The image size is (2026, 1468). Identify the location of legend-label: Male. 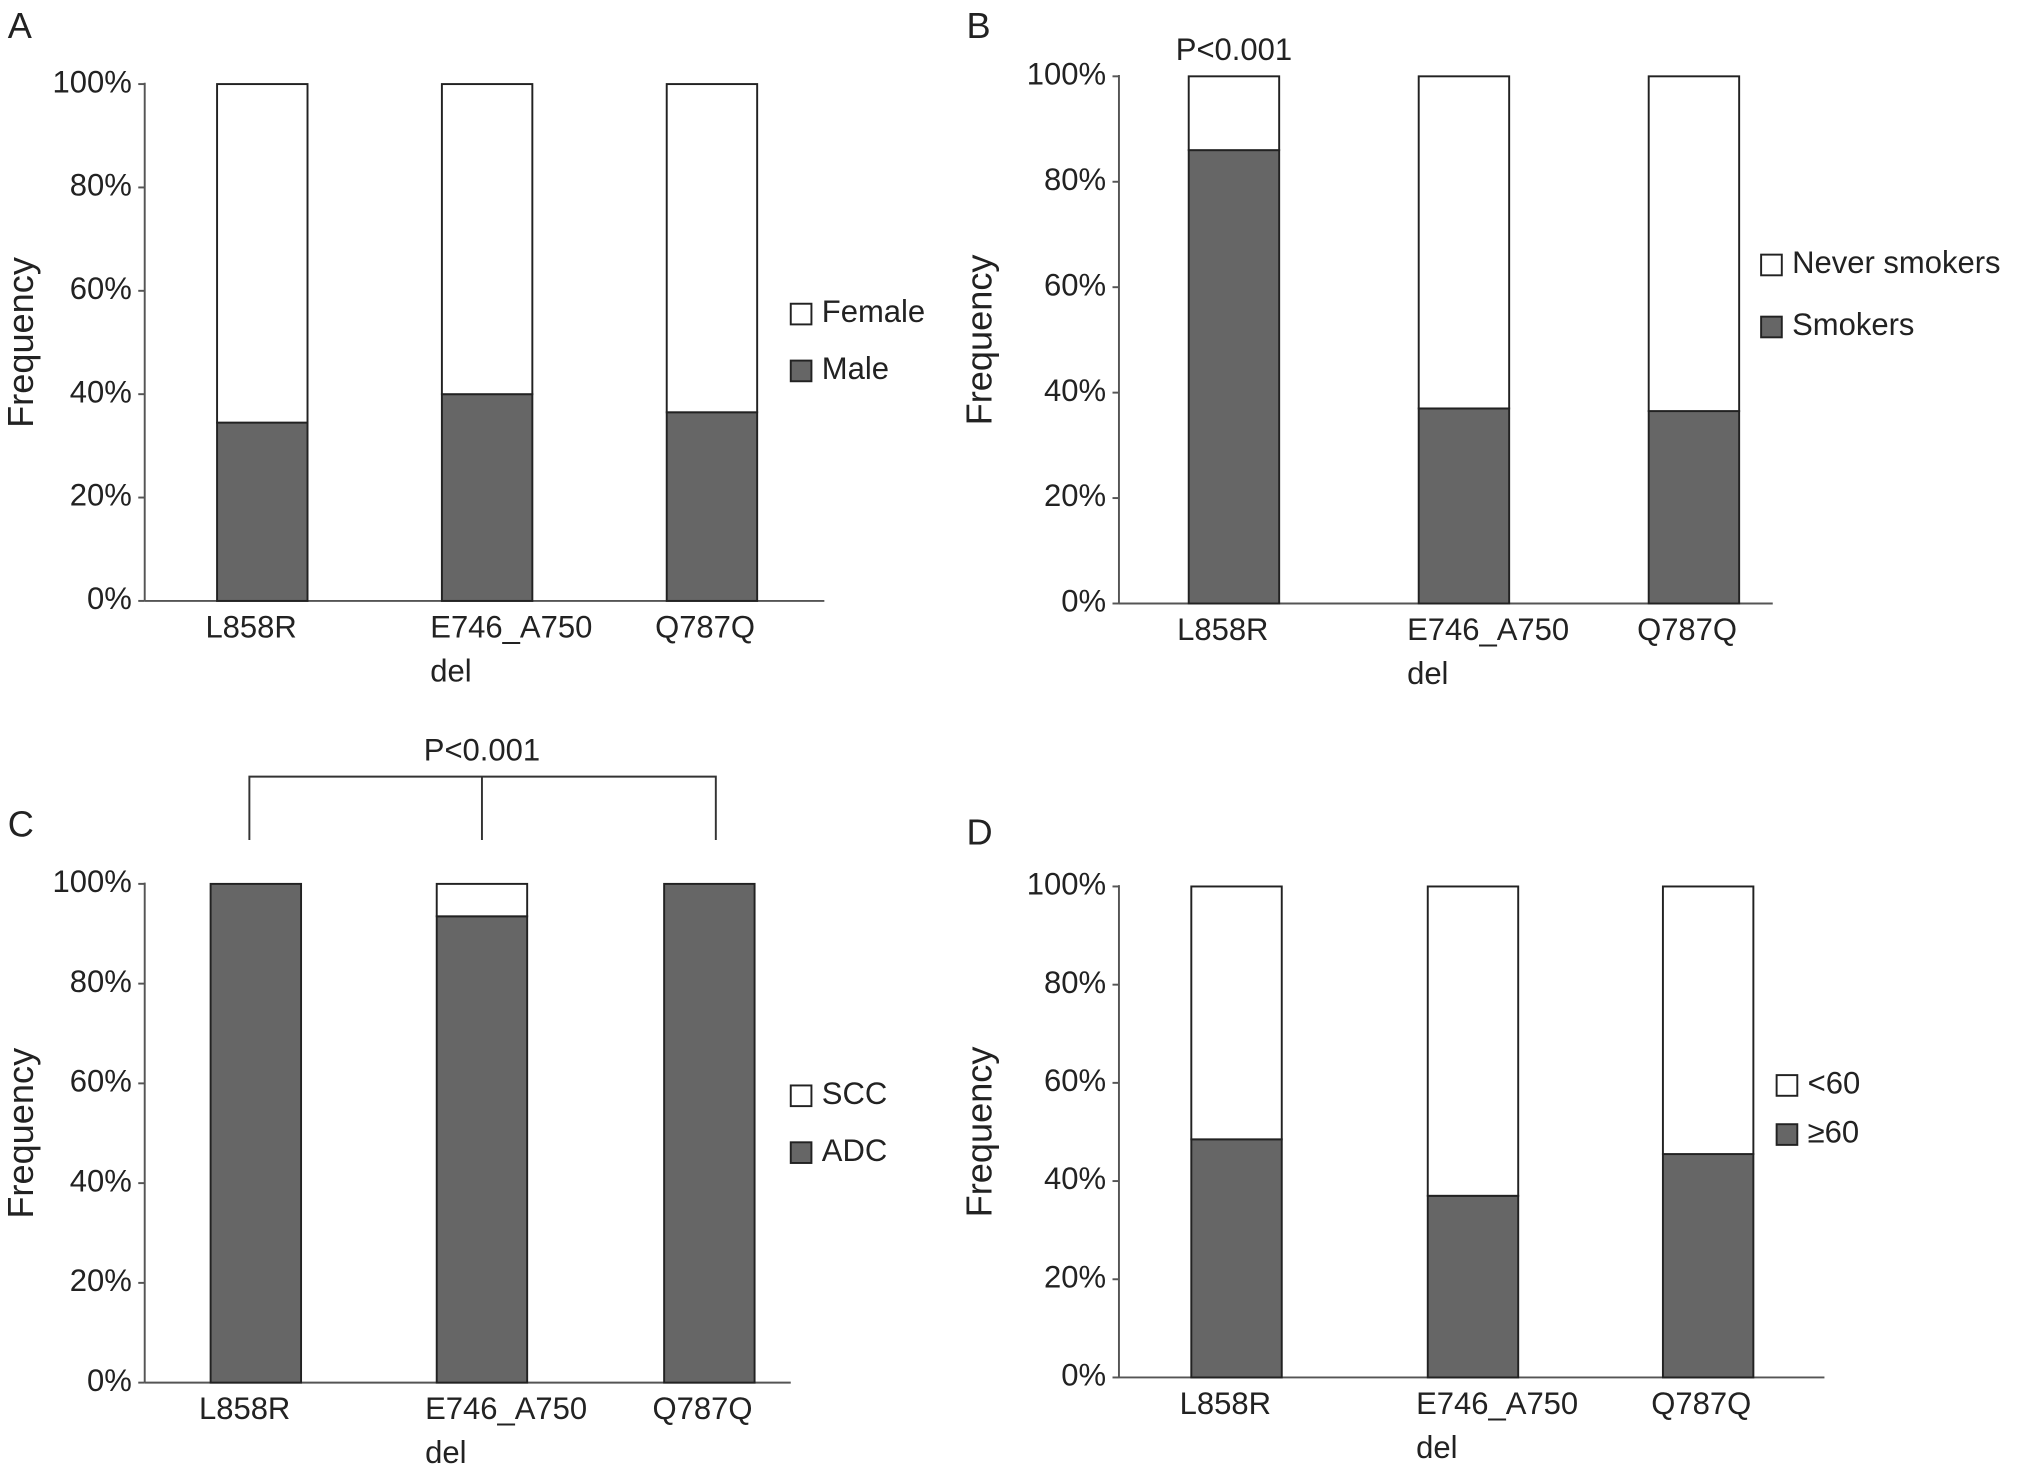
(855, 368).